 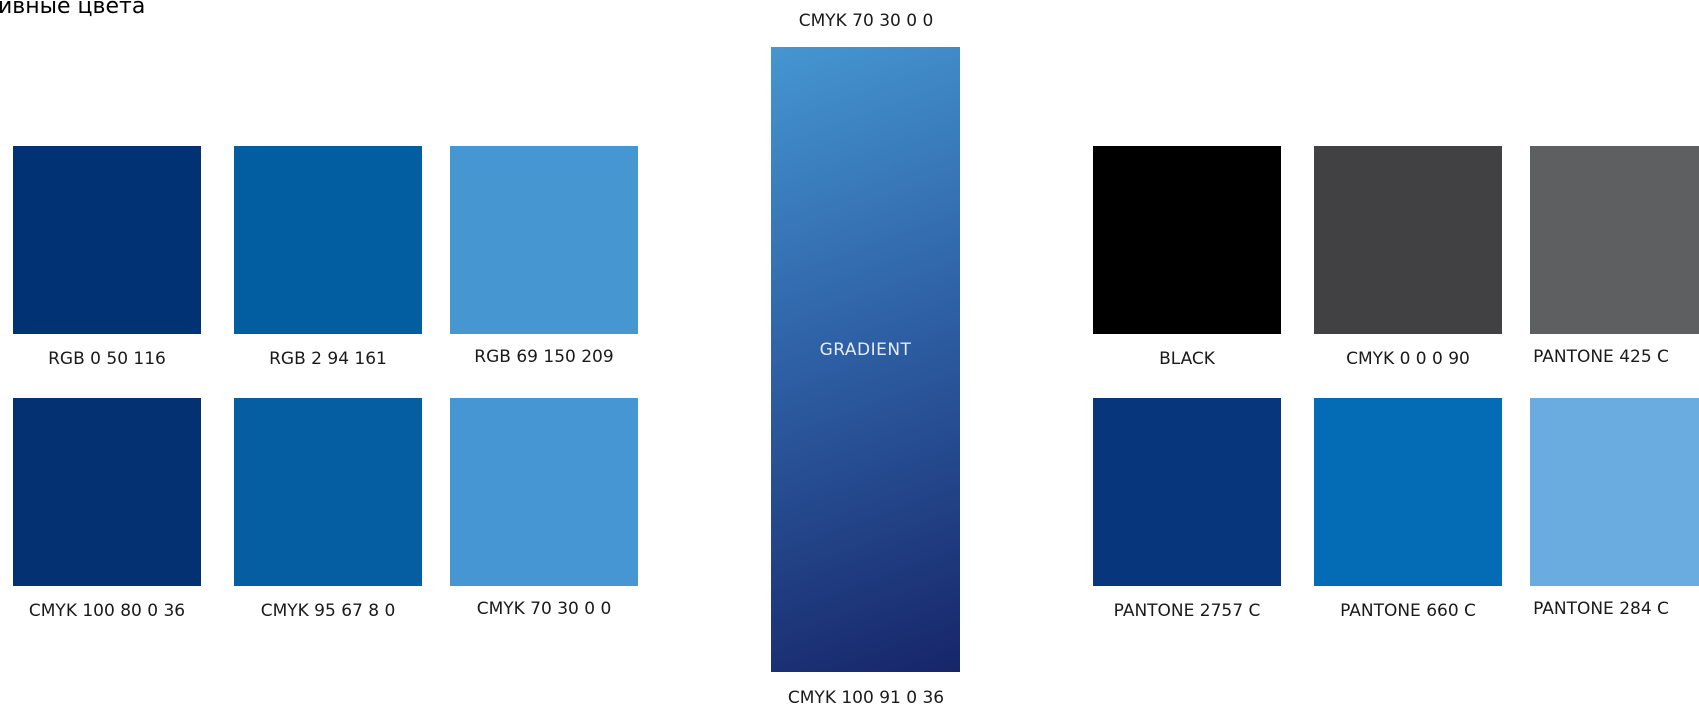 I want to click on swatch-label: CMYK 70 30 0 0, so click(x=544, y=609).